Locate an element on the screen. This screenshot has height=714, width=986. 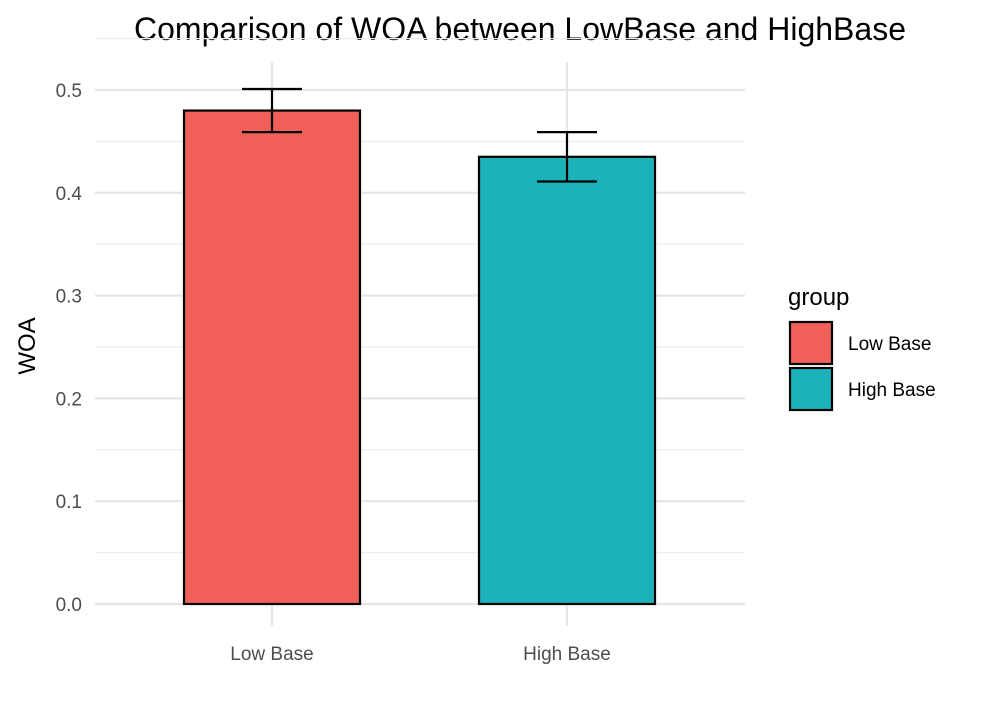
y-axis-label: WOA is located at coordinates (27, 345).